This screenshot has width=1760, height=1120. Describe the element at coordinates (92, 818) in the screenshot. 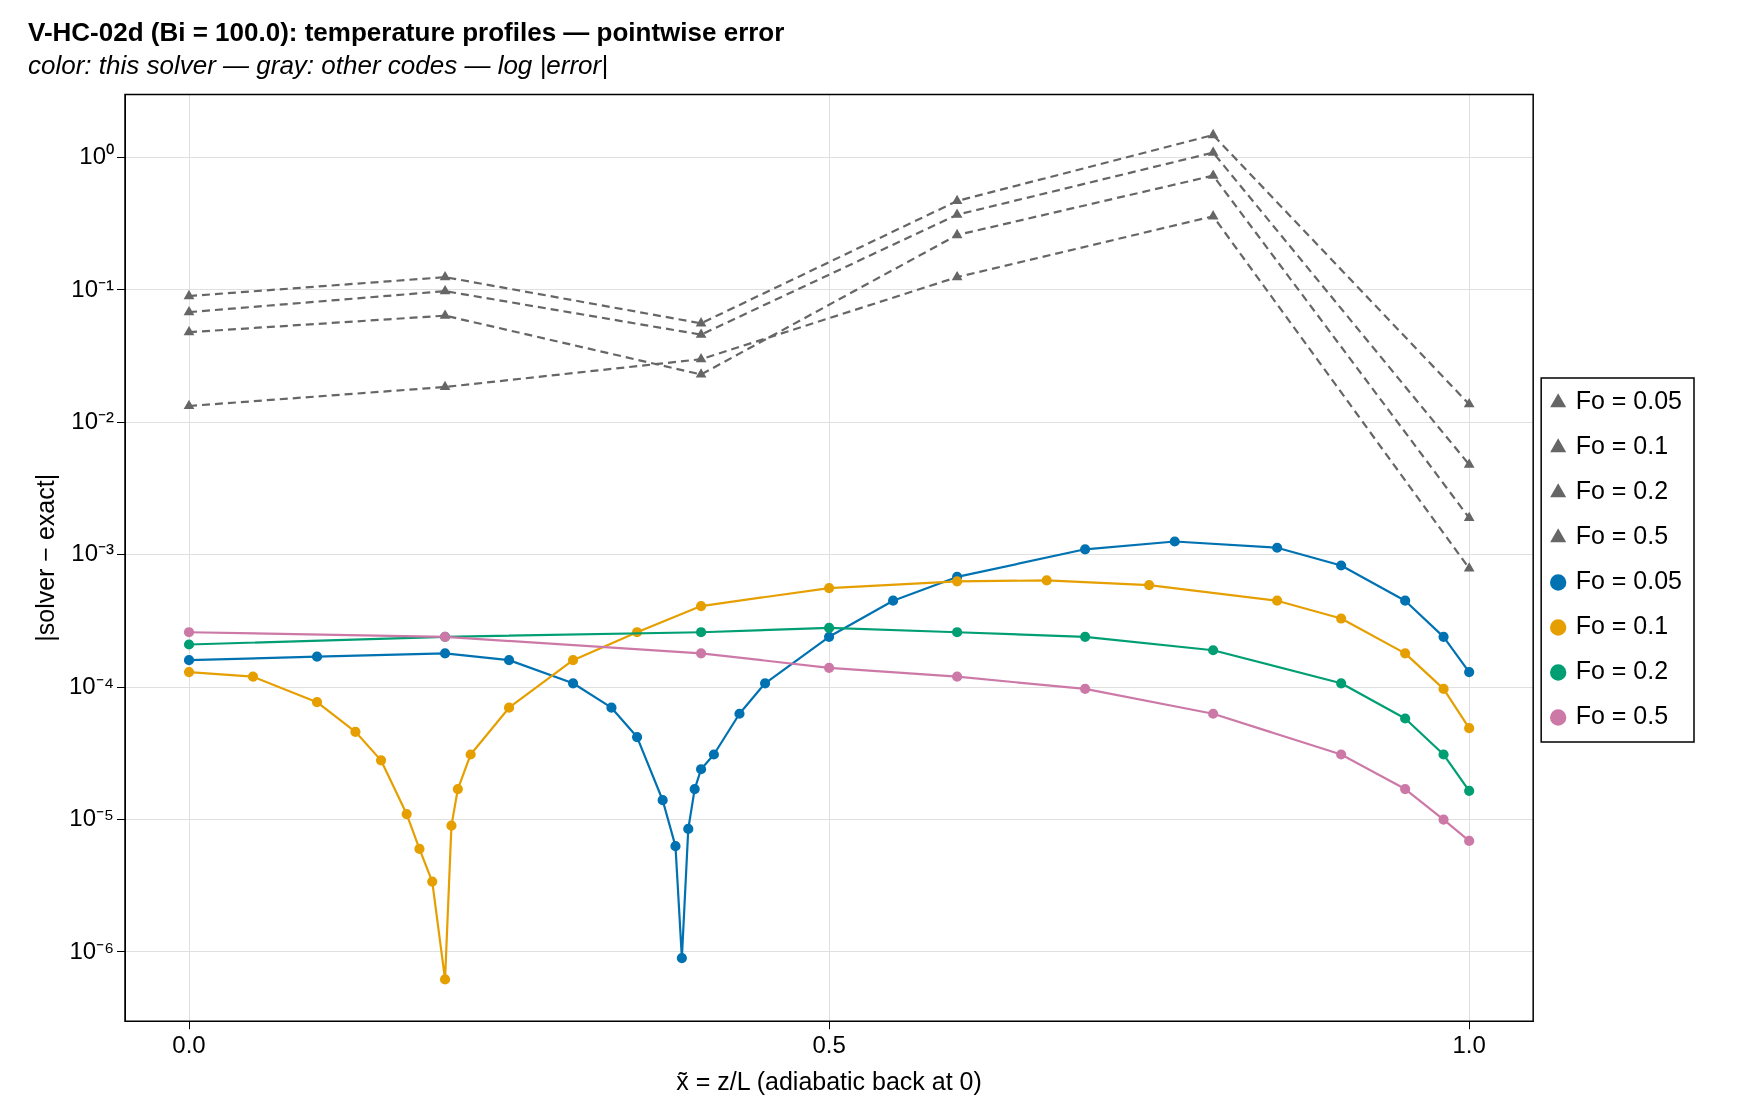

I see `y-tick-label: 10⁻⁵` at that location.